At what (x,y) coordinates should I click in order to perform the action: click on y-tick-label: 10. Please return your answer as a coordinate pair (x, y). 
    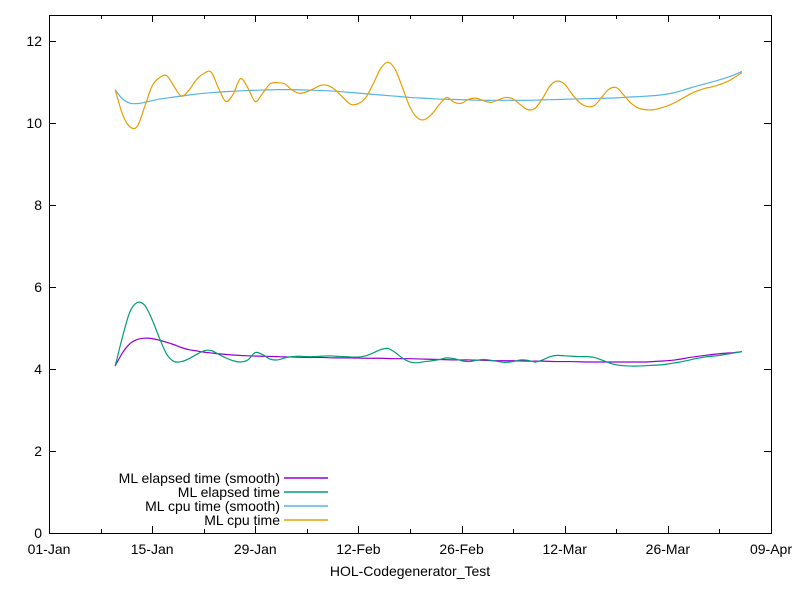
    Looking at the image, I should click on (34, 122).